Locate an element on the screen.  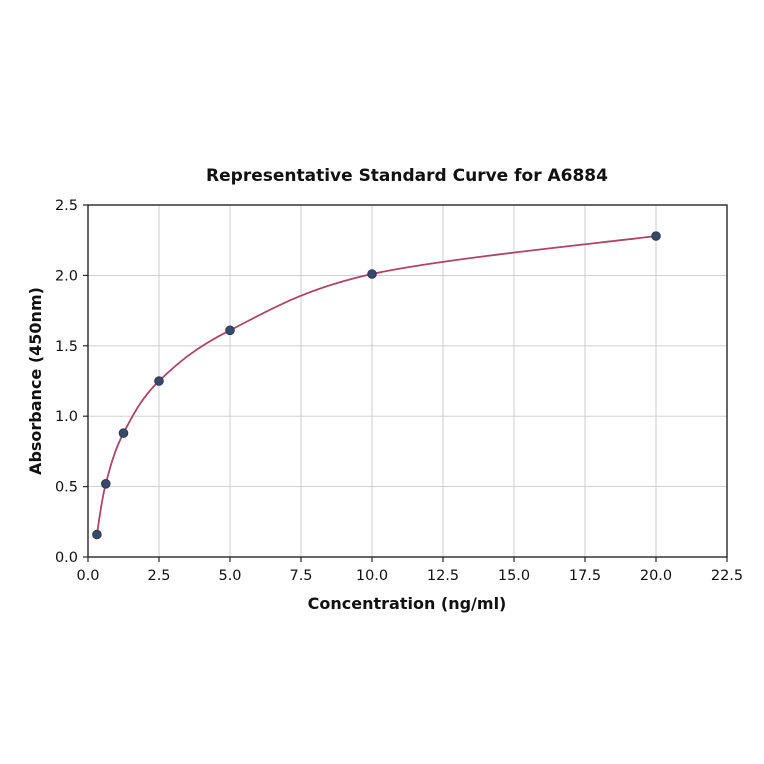
x-tick-label: 0.0 is located at coordinates (87, 576).